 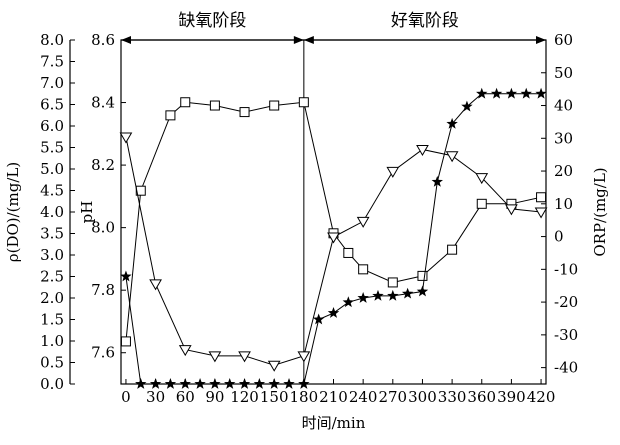 I want to click on ph-tick-label: 8.0, so click(x=103, y=228).